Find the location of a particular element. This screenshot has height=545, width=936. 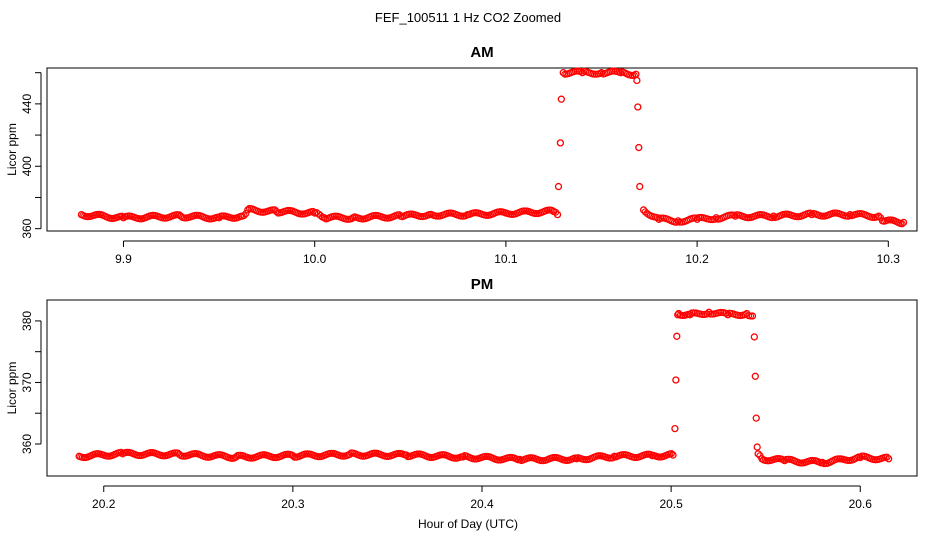

x-tick-label: 20.6 is located at coordinates (861, 504).